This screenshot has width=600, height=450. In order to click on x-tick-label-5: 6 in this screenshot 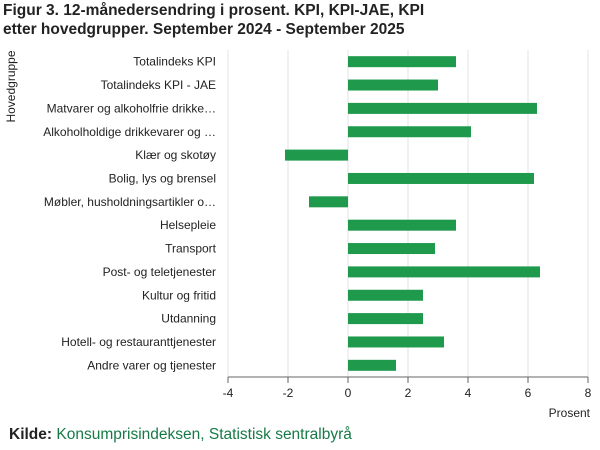, I will do `click(528, 393)`.